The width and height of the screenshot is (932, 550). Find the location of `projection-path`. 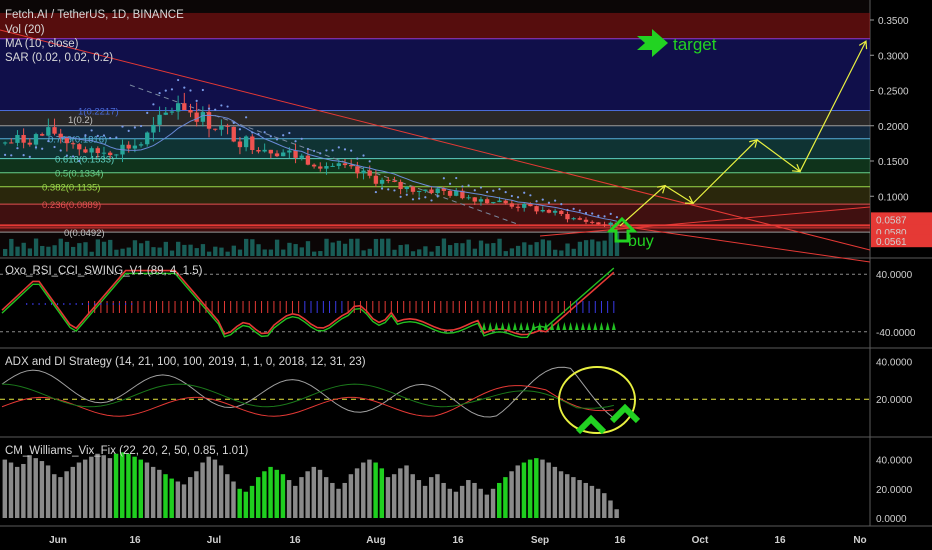

projection-path is located at coordinates (743, 133).